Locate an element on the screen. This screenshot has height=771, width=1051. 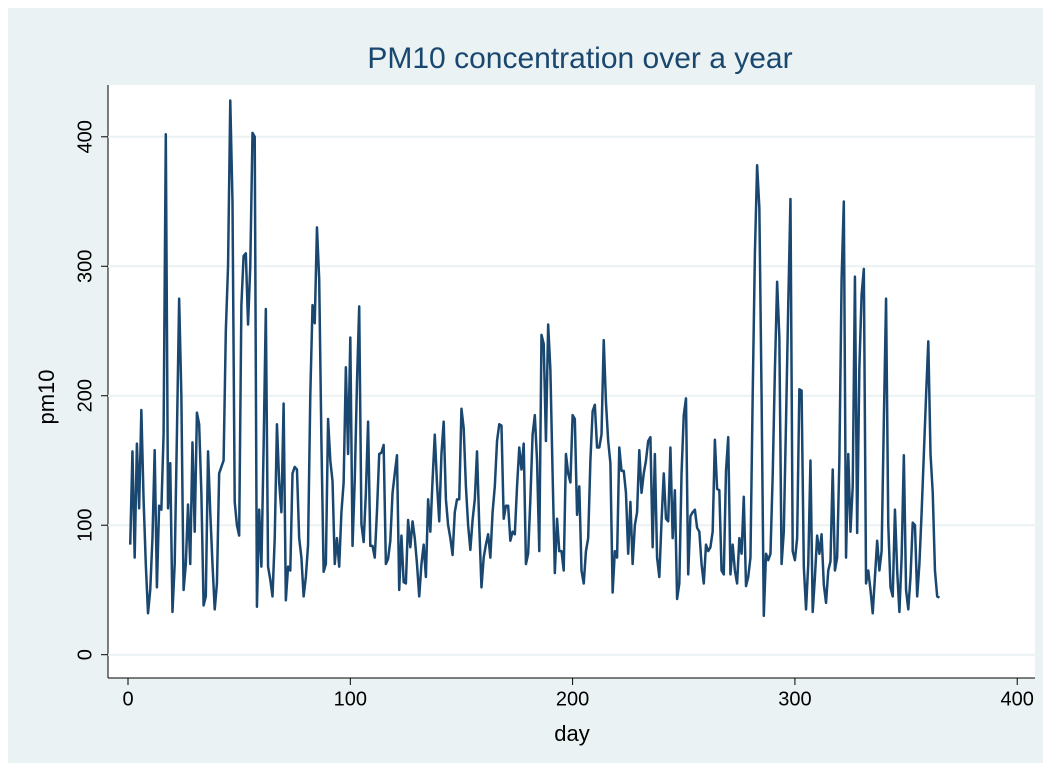
y-axis-label: pm10 is located at coordinates (46, 396).